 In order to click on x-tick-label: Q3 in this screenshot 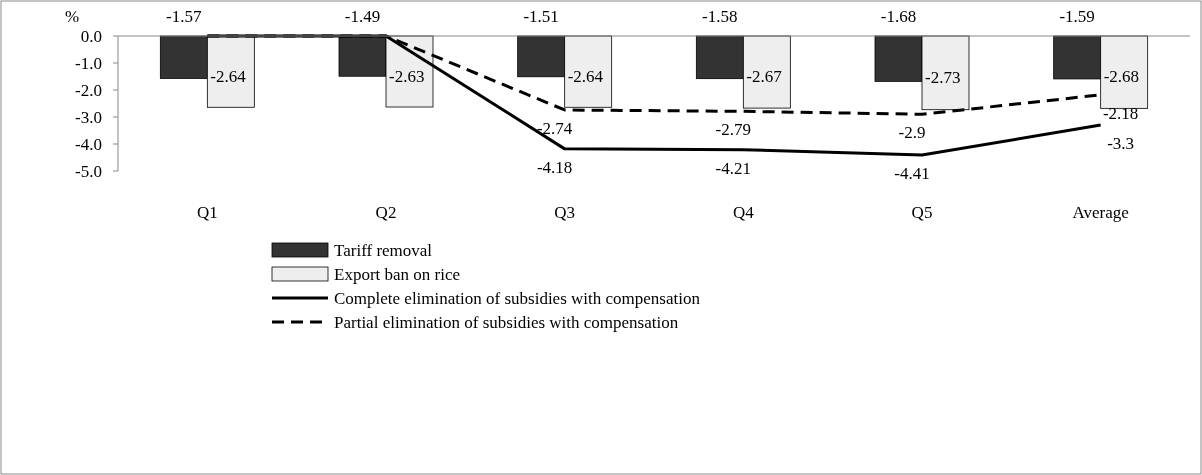, I will do `click(565, 212)`.